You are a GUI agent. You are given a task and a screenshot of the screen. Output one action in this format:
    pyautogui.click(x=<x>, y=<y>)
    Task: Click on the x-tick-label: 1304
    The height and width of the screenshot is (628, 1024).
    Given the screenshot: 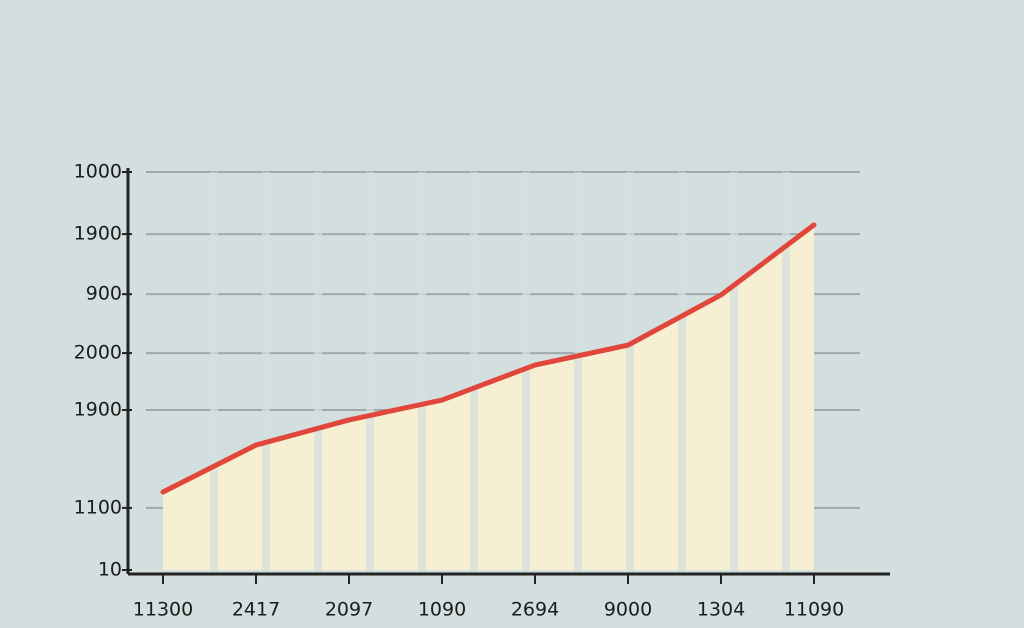 What is the action you would take?
    pyautogui.click(x=721, y=610)
    